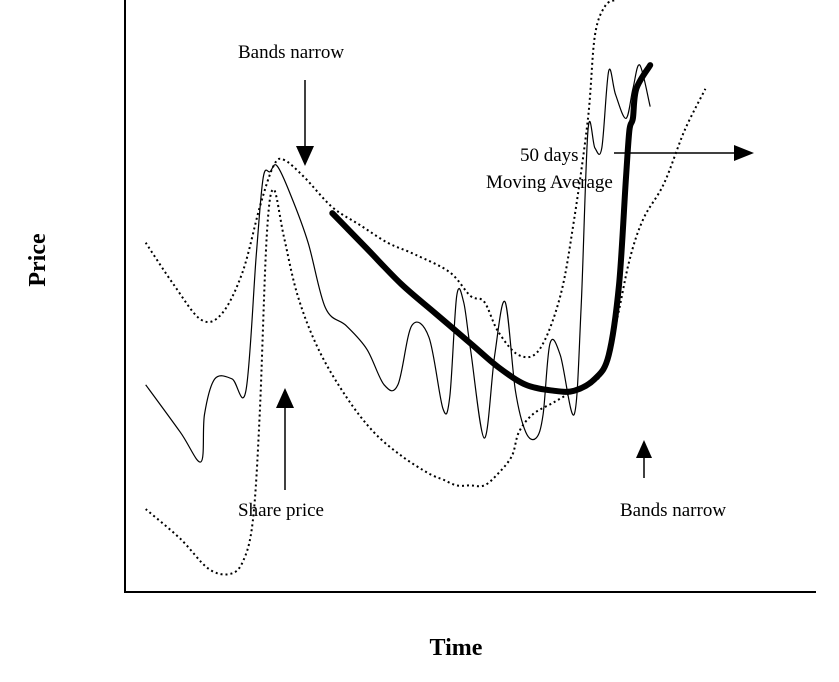 This screenshot has width=839, height=682. Describe the element at coordinates (281, 510) in the screenshot. I see `annotation-share-price: Share price` at that location.